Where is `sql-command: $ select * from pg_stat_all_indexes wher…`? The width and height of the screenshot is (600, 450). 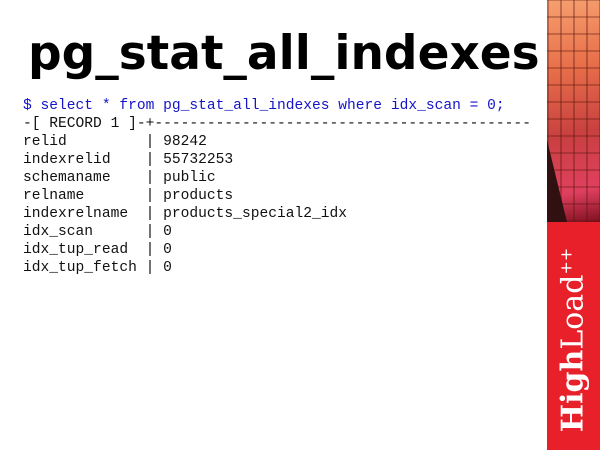 sql-command: $ select * from pg_stat_all_indexes wher… is located at coordinates (264, 106).